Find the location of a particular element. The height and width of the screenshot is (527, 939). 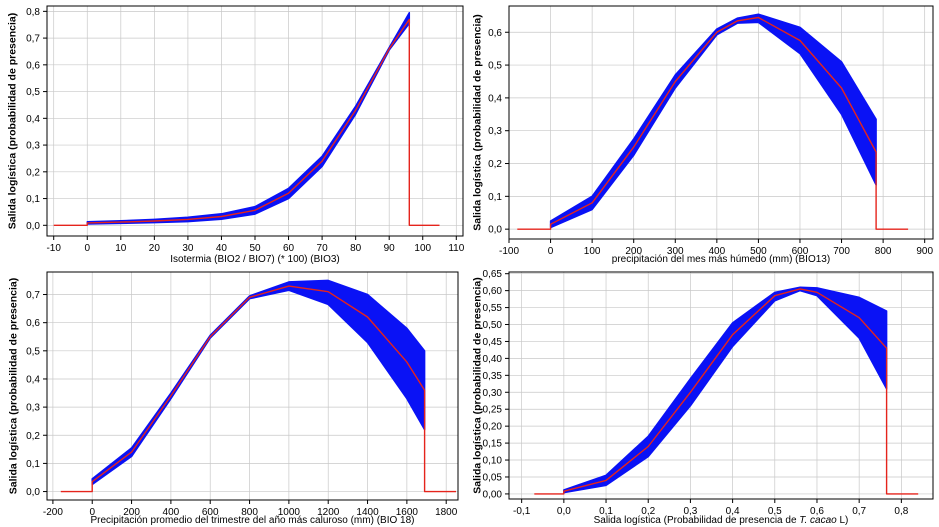

x-tick-label: 80 is located at coordinates (356, 248).